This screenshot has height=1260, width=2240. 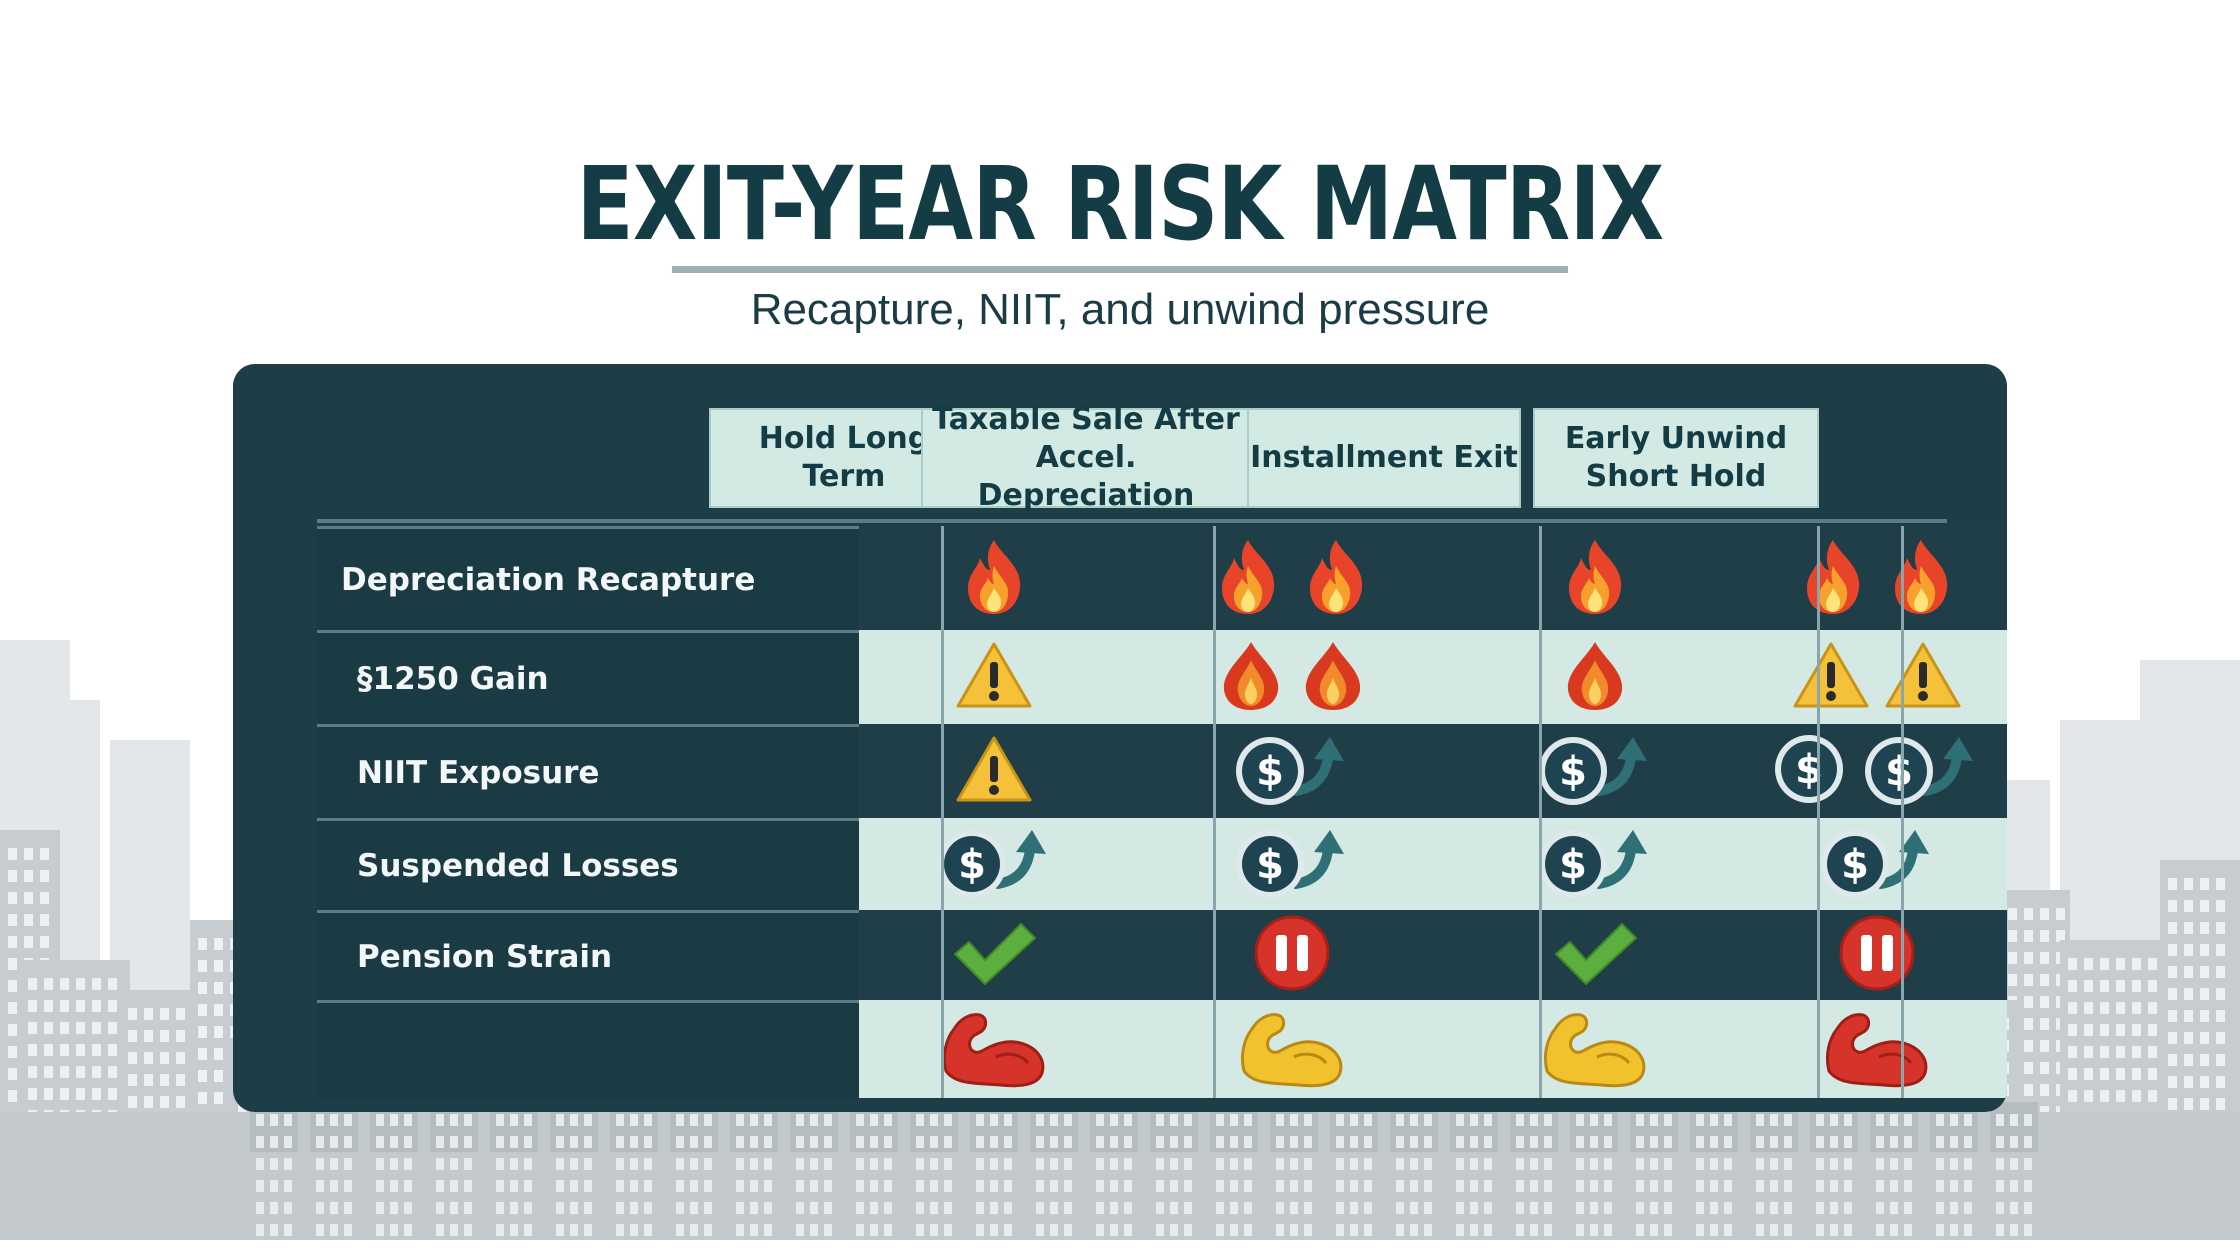 What do you see at coordinates (844, 476) in the screenshot?
I see `column-header-line2: Term` at bounding box center [844, 476].